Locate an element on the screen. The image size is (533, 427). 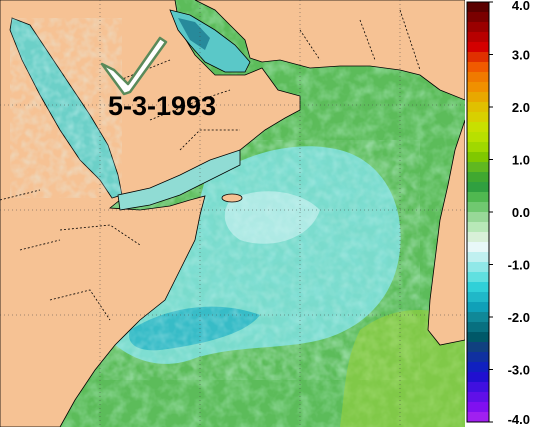
colorbar-tick-label: -4.0 is located at coordinates (519, 419).